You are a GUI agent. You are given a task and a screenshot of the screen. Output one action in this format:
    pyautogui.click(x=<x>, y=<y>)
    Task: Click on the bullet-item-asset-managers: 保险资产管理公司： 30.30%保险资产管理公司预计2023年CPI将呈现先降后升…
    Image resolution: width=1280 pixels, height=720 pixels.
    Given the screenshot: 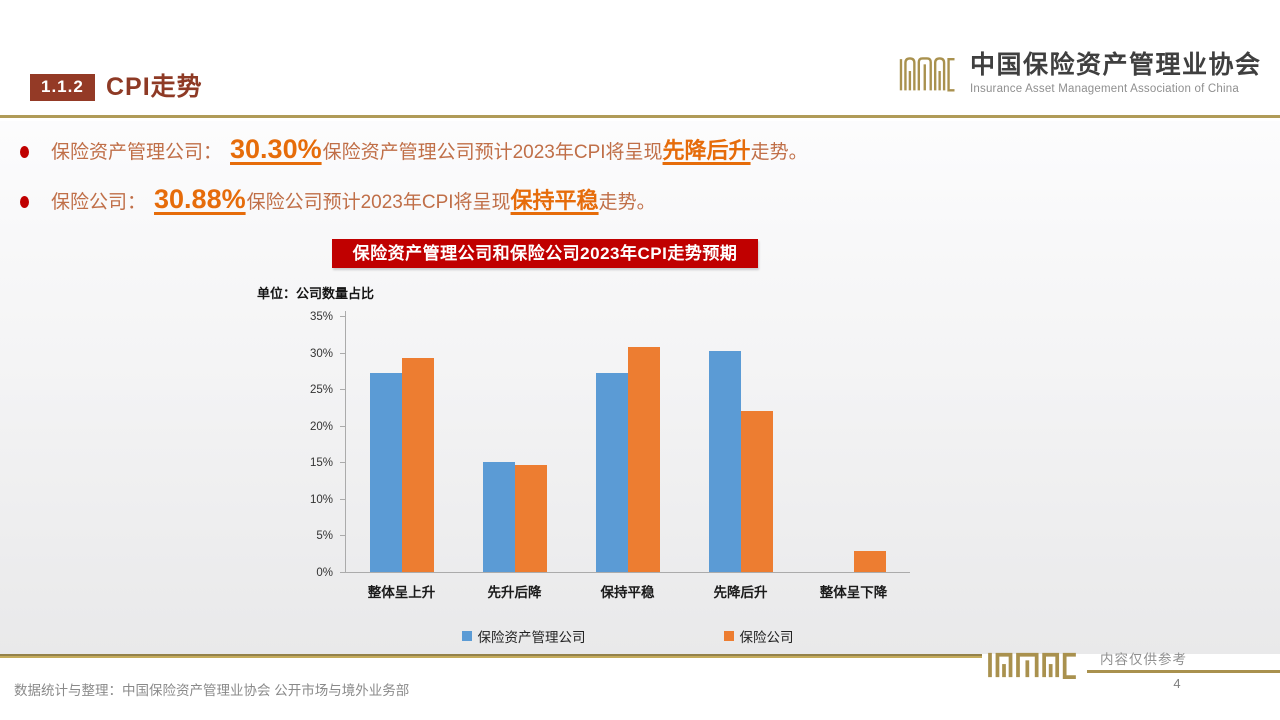 What is the action you would take?
    pyautogui.click(x=645, y=151)
    